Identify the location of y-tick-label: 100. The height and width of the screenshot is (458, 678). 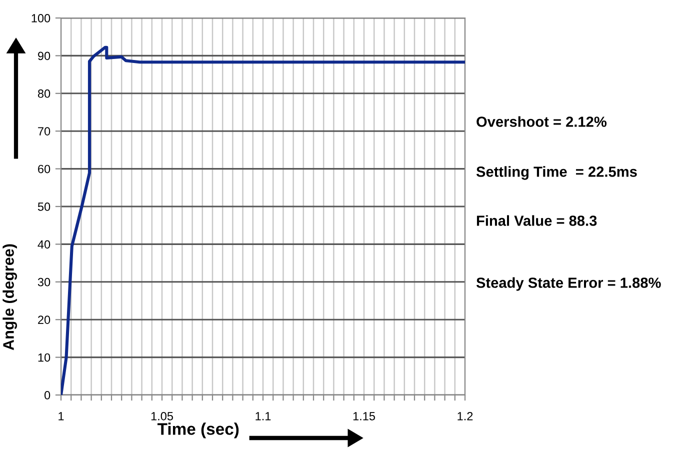
(41, 18).